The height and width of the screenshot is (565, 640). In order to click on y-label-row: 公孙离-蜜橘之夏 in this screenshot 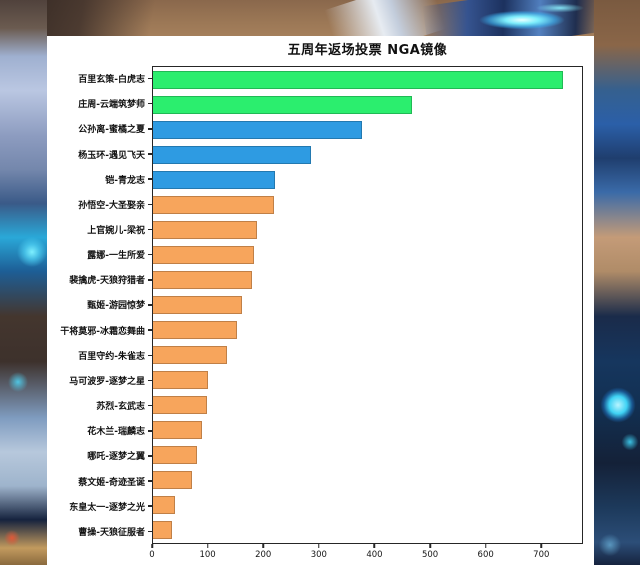, I will do `click(99, 128)`.